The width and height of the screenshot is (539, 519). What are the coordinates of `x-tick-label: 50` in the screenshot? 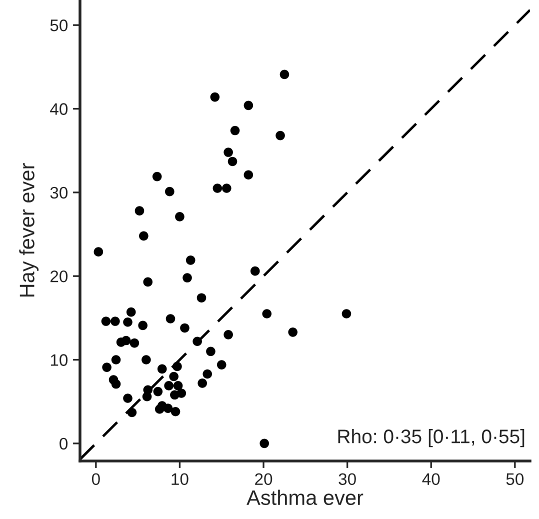 It's located at (515, 479).